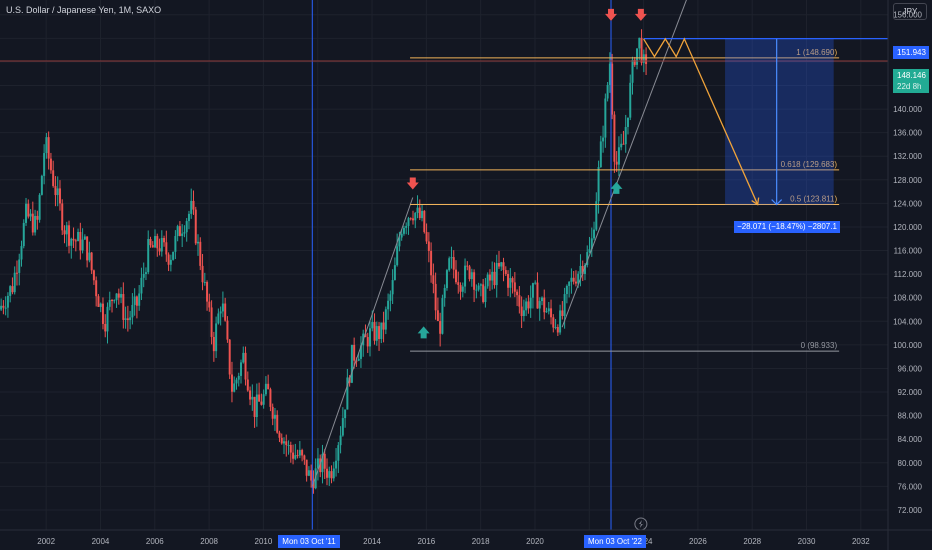 The width and height of the screenshot is (932, 550). I want to click on price-tick-label: 128.000, so click(907, 180).